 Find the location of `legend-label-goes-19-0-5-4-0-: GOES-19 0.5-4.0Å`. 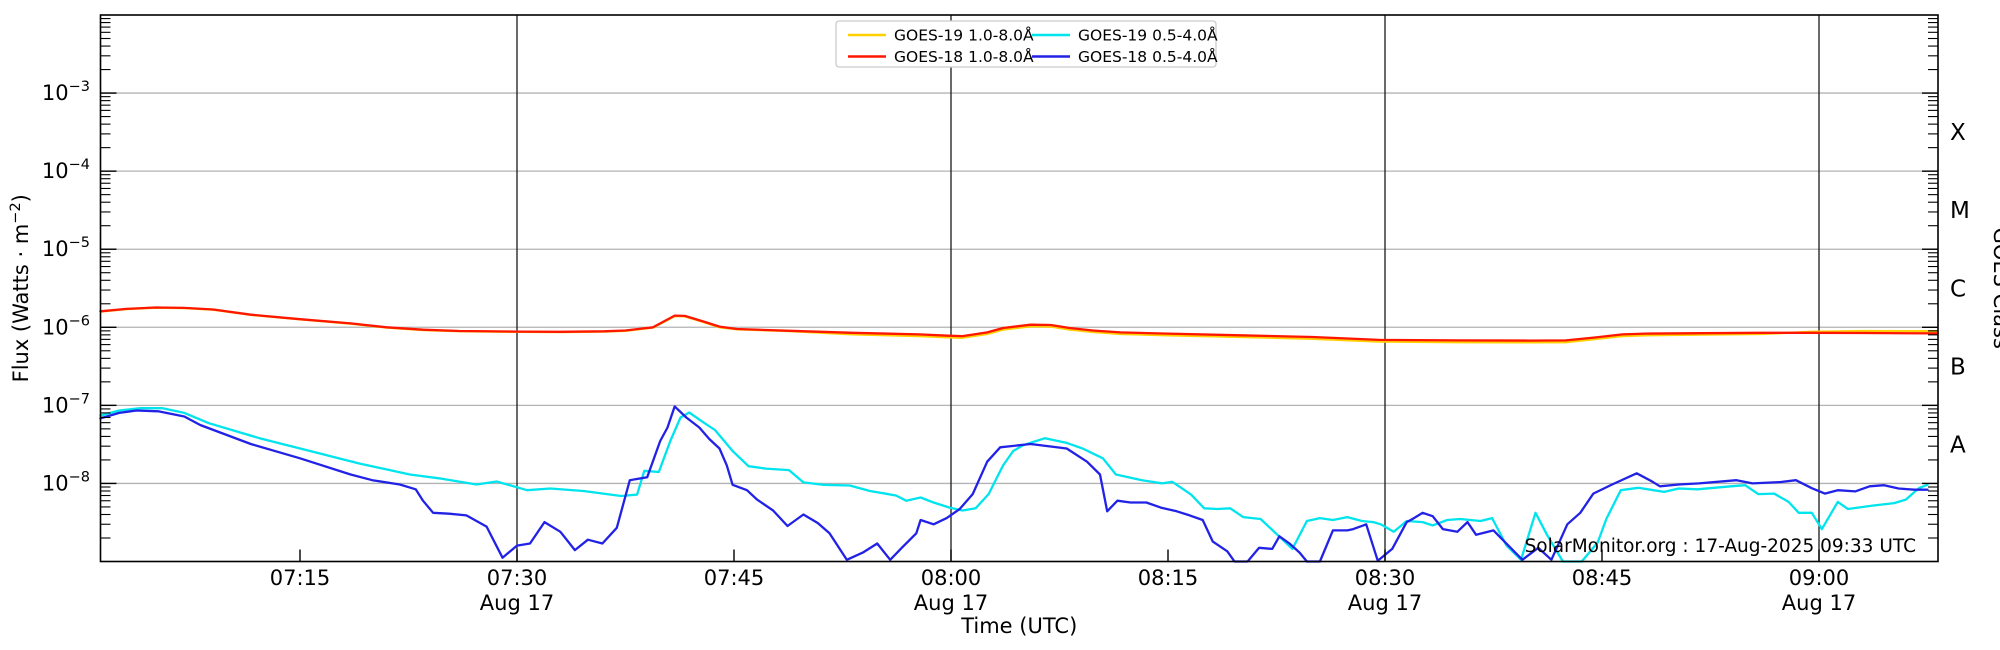

legend-label-goes-19-0-5-4-0-: GOES-19 0.5-4.0Å is located at coordinates (1148, 35).